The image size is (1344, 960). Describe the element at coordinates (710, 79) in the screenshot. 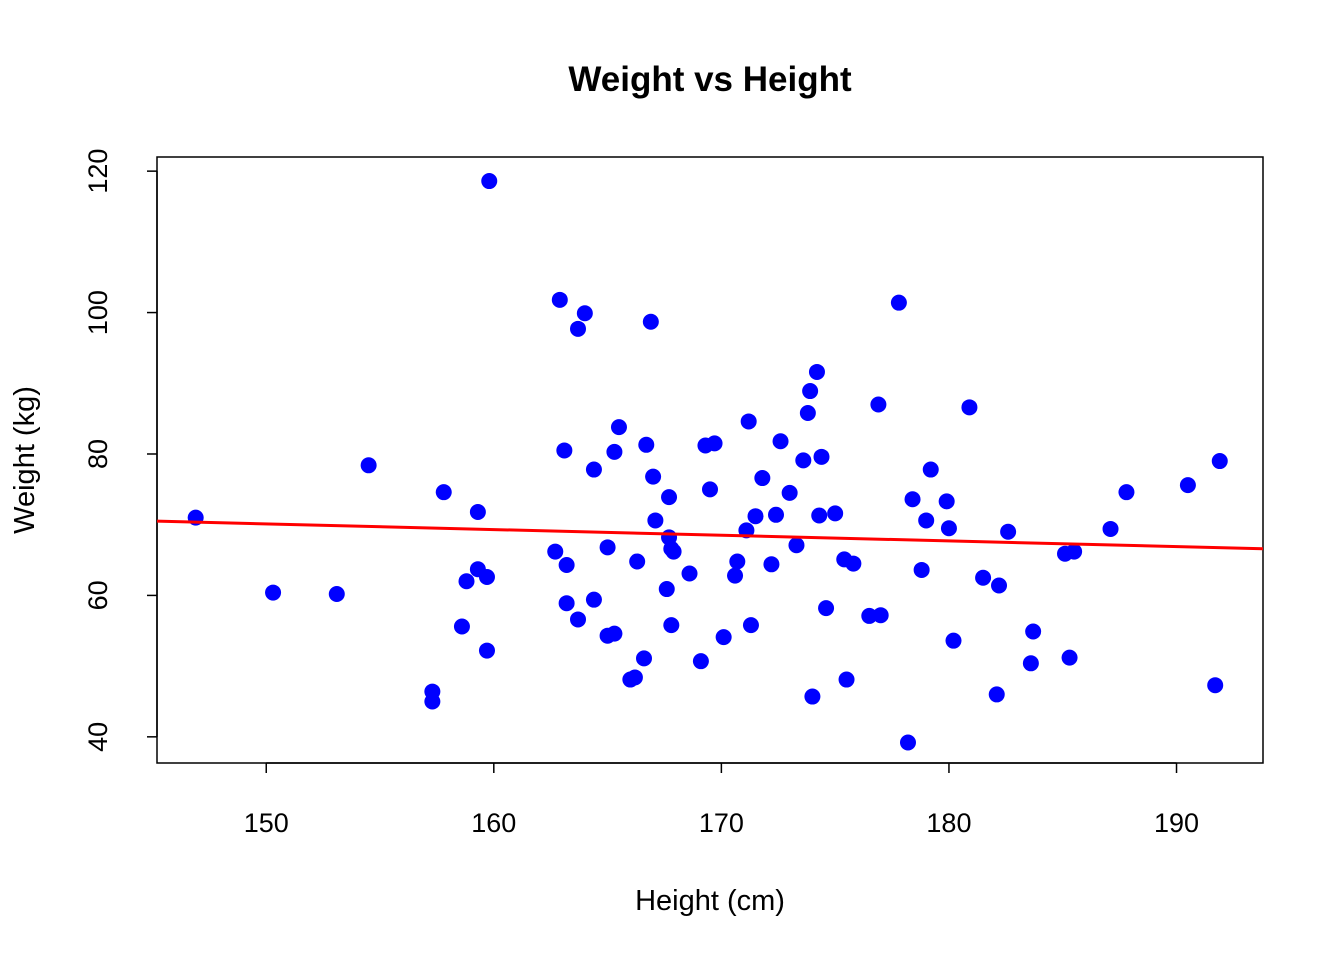

I see `chart-title: Weight vs Height` at that location.